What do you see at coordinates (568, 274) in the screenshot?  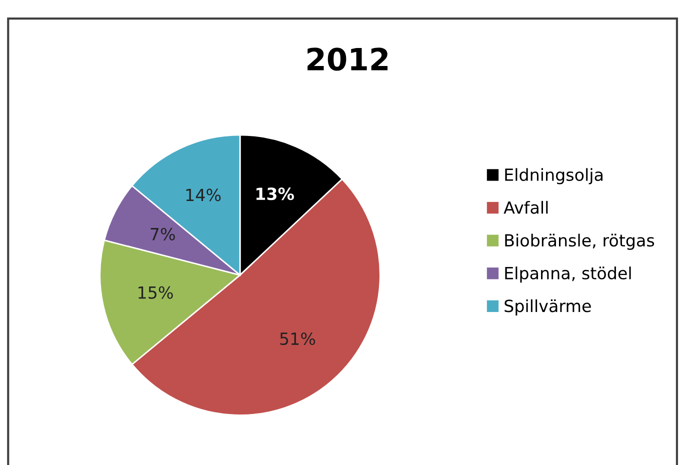 I see `legend-label: Elpanna, stödel` at bounding box center [568, 274].